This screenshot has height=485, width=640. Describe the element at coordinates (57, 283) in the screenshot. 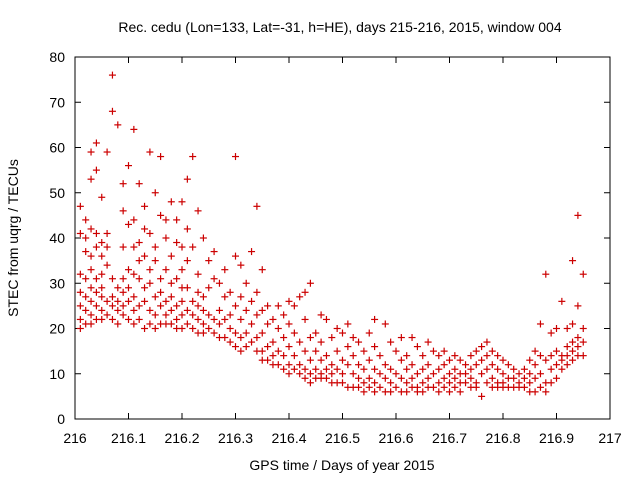

I see `y-tick-label: 30` at that location.